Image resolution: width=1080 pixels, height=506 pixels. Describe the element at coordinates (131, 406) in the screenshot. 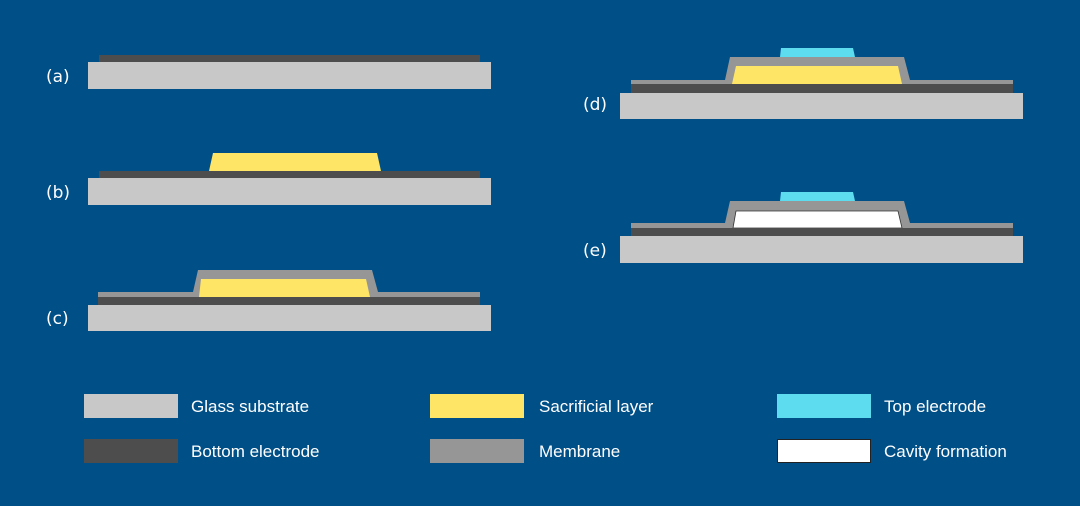

I see `legend-swatch-glass-substrate` at that location.